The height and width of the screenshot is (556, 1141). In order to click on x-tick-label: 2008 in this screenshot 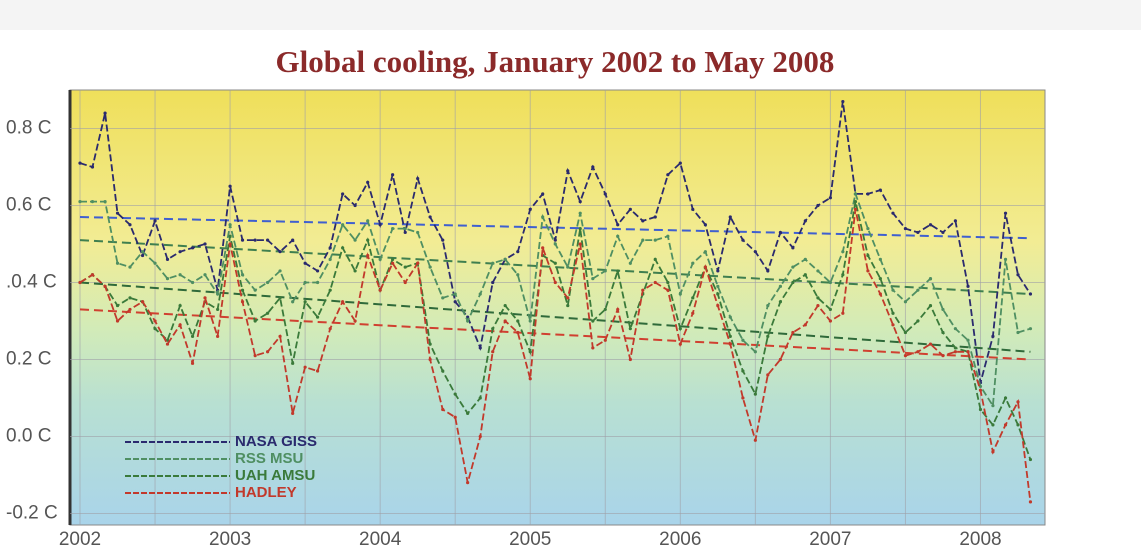, I will do `click(980, 539)`.